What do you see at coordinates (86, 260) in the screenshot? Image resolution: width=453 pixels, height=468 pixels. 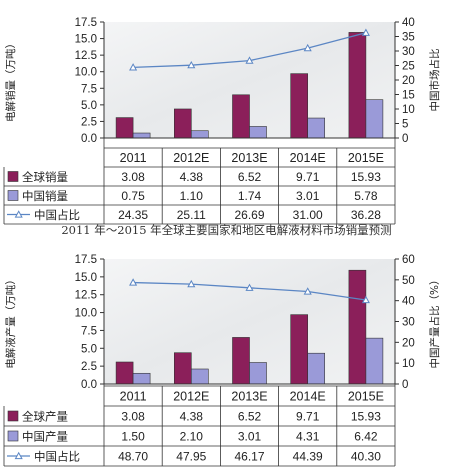 I see `chart2-y-tick-label: 17.5` at bounding box center [86, 260].